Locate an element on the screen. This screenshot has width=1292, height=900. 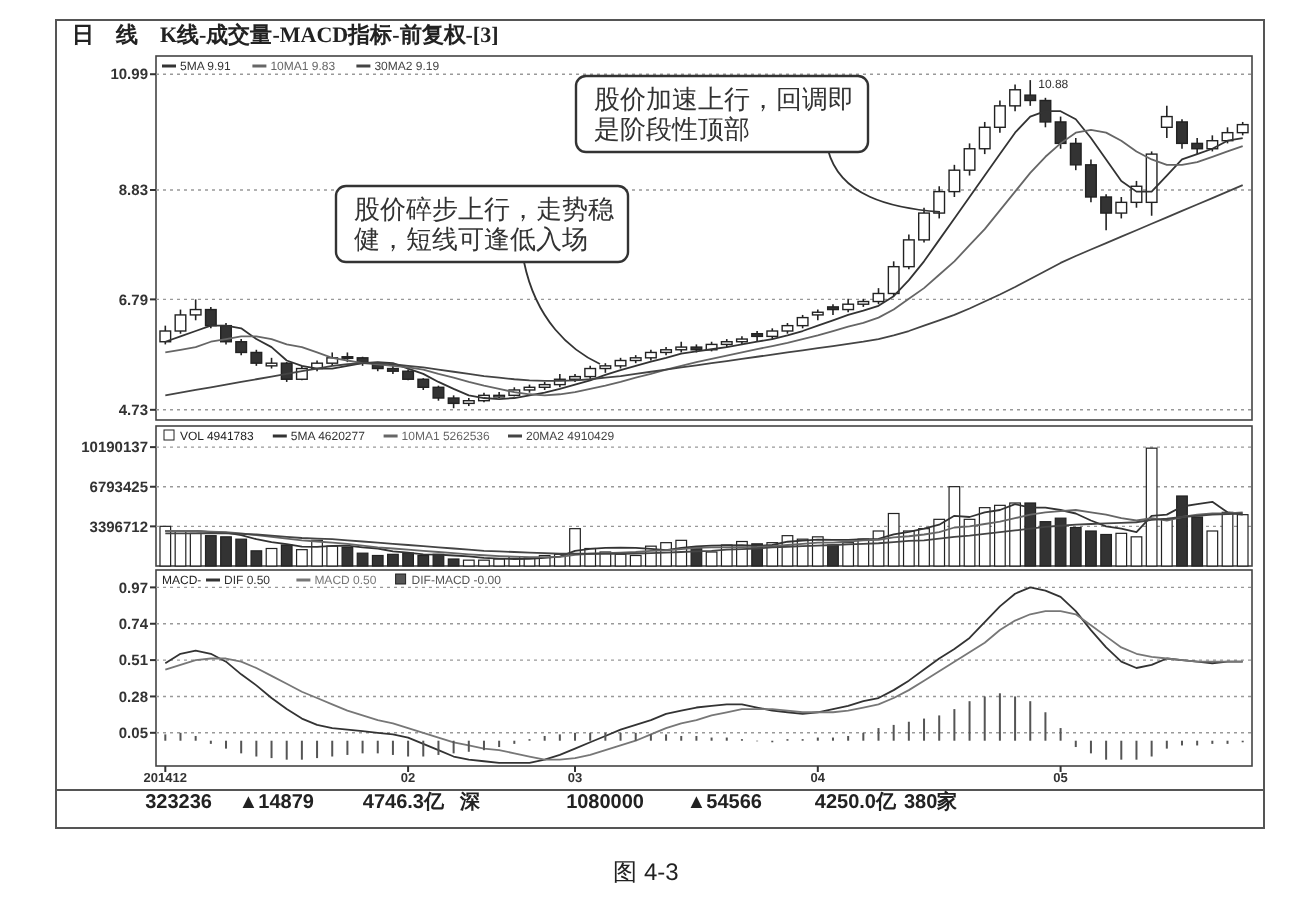
line-series is located at coordinates (704, 685).